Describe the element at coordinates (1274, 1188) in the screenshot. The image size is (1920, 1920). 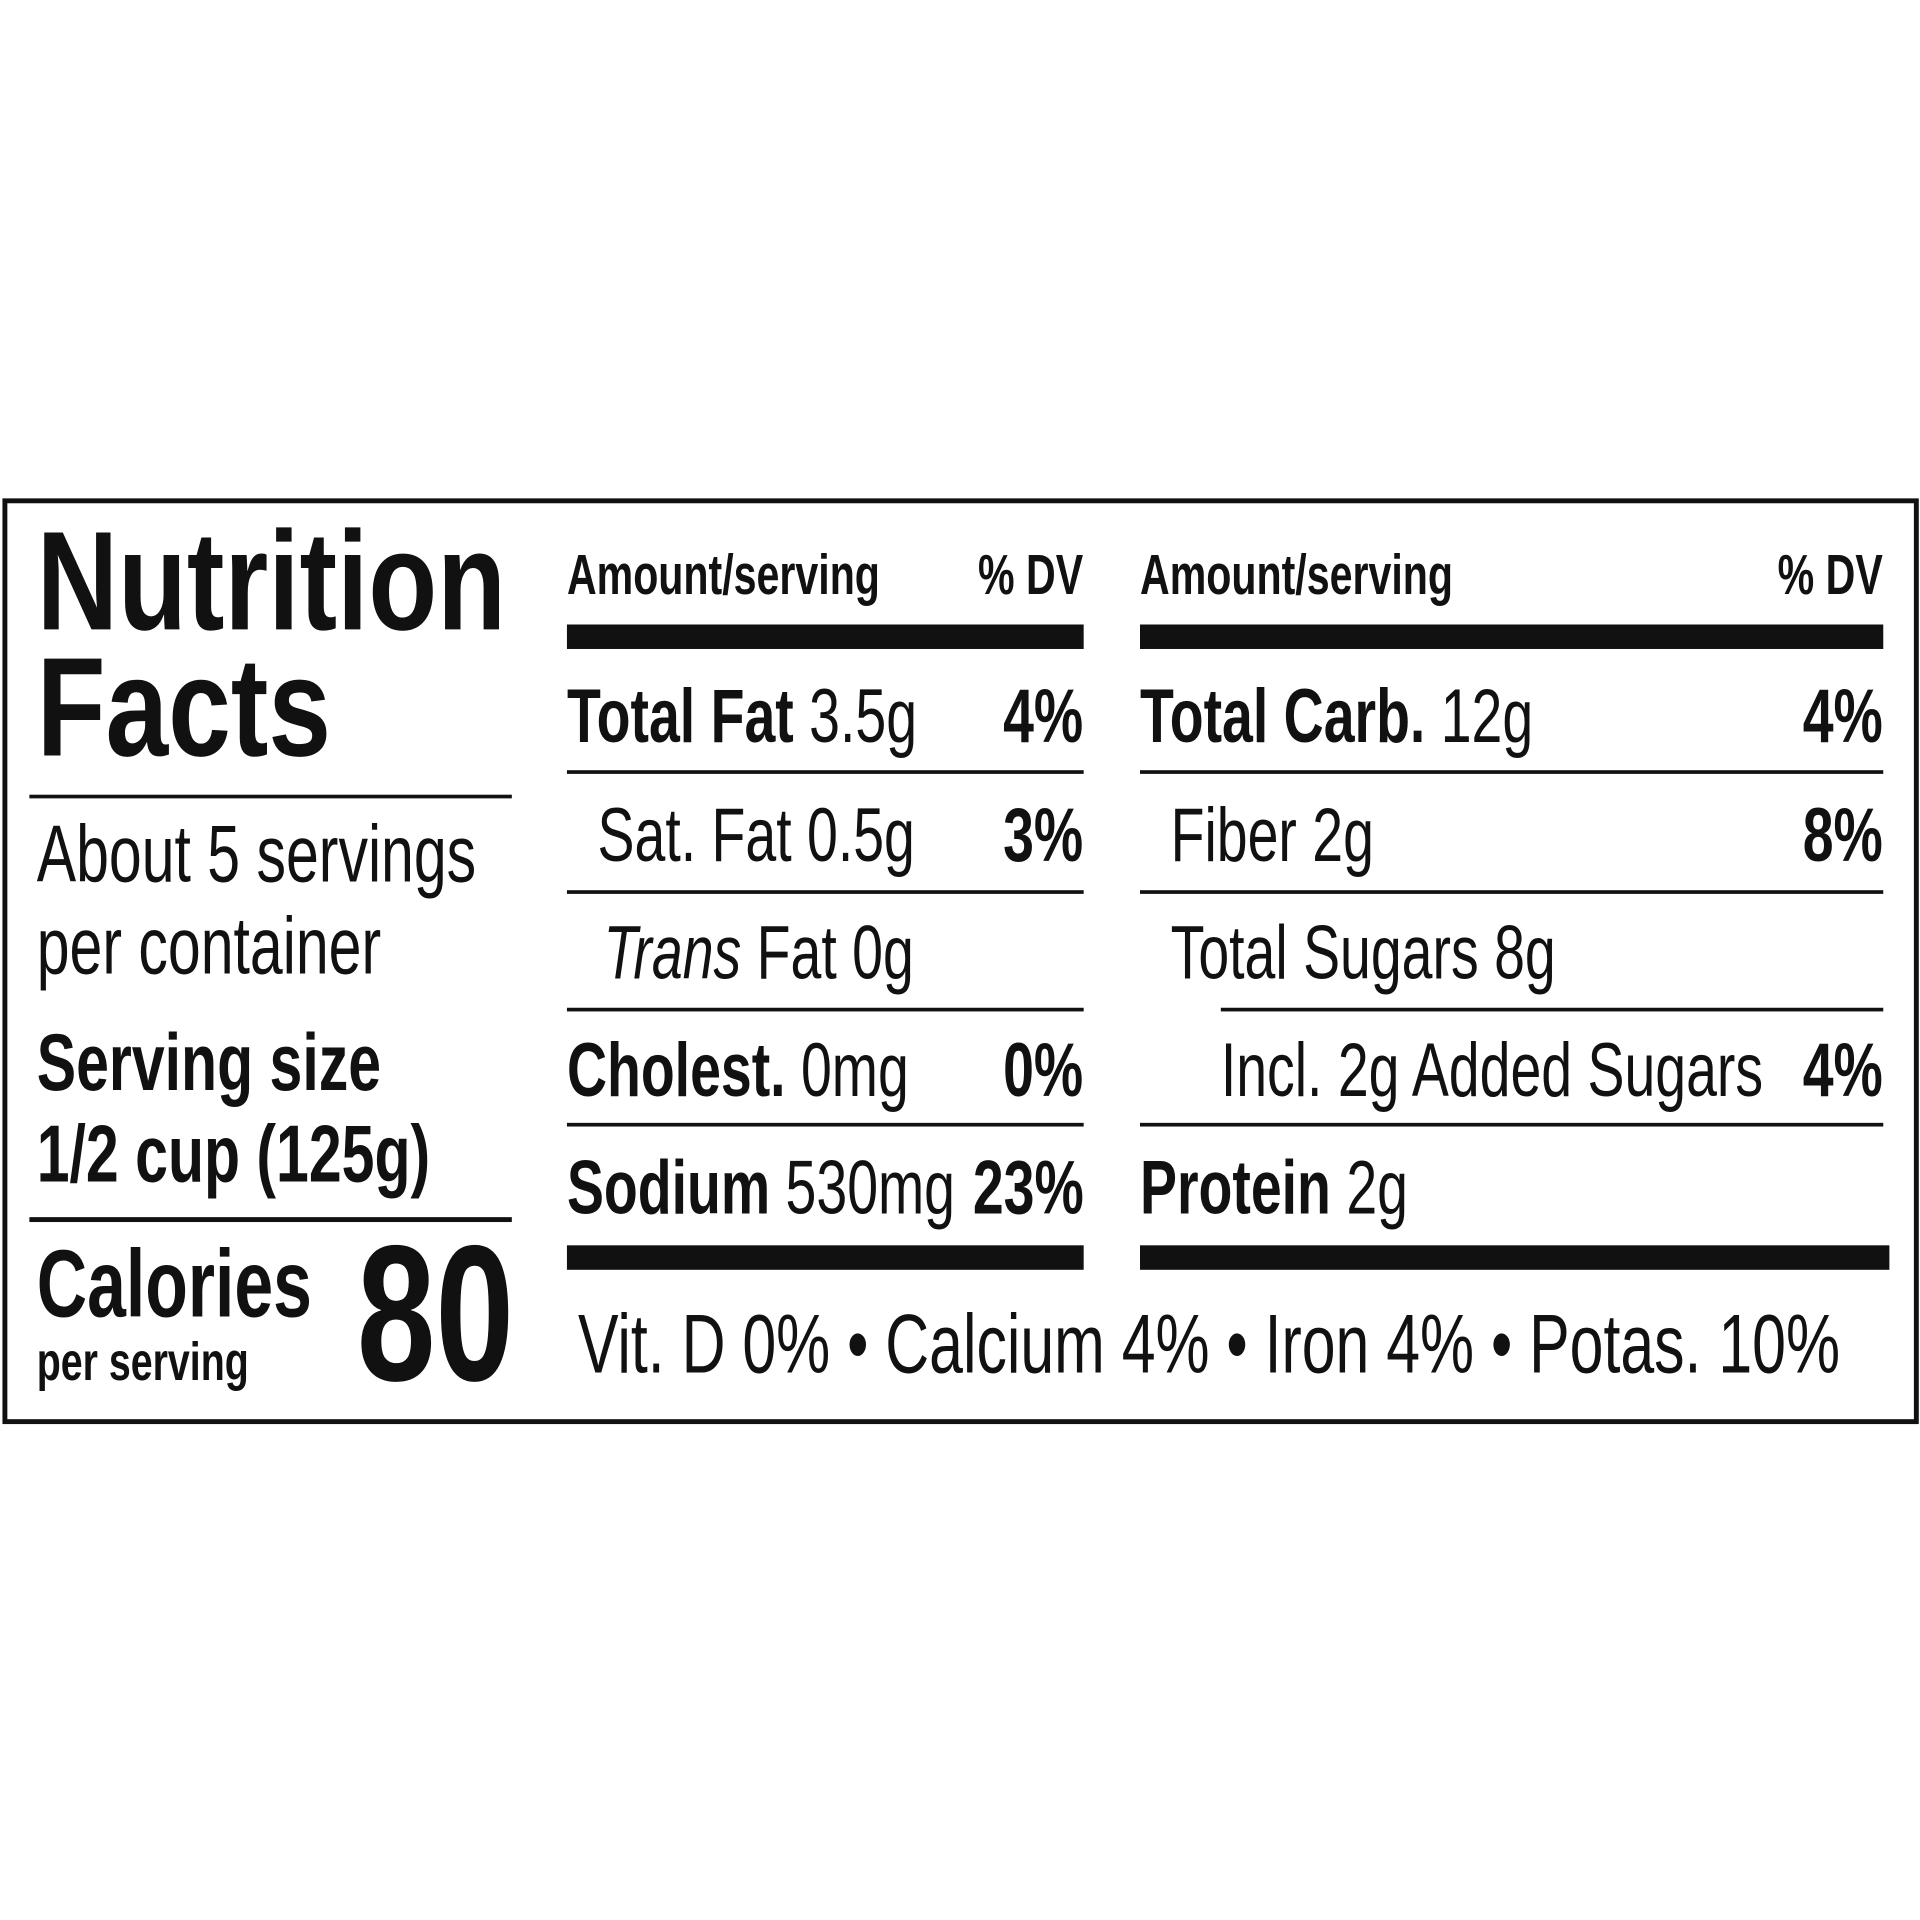
I see `row-protein: Protein 2g` at that location.